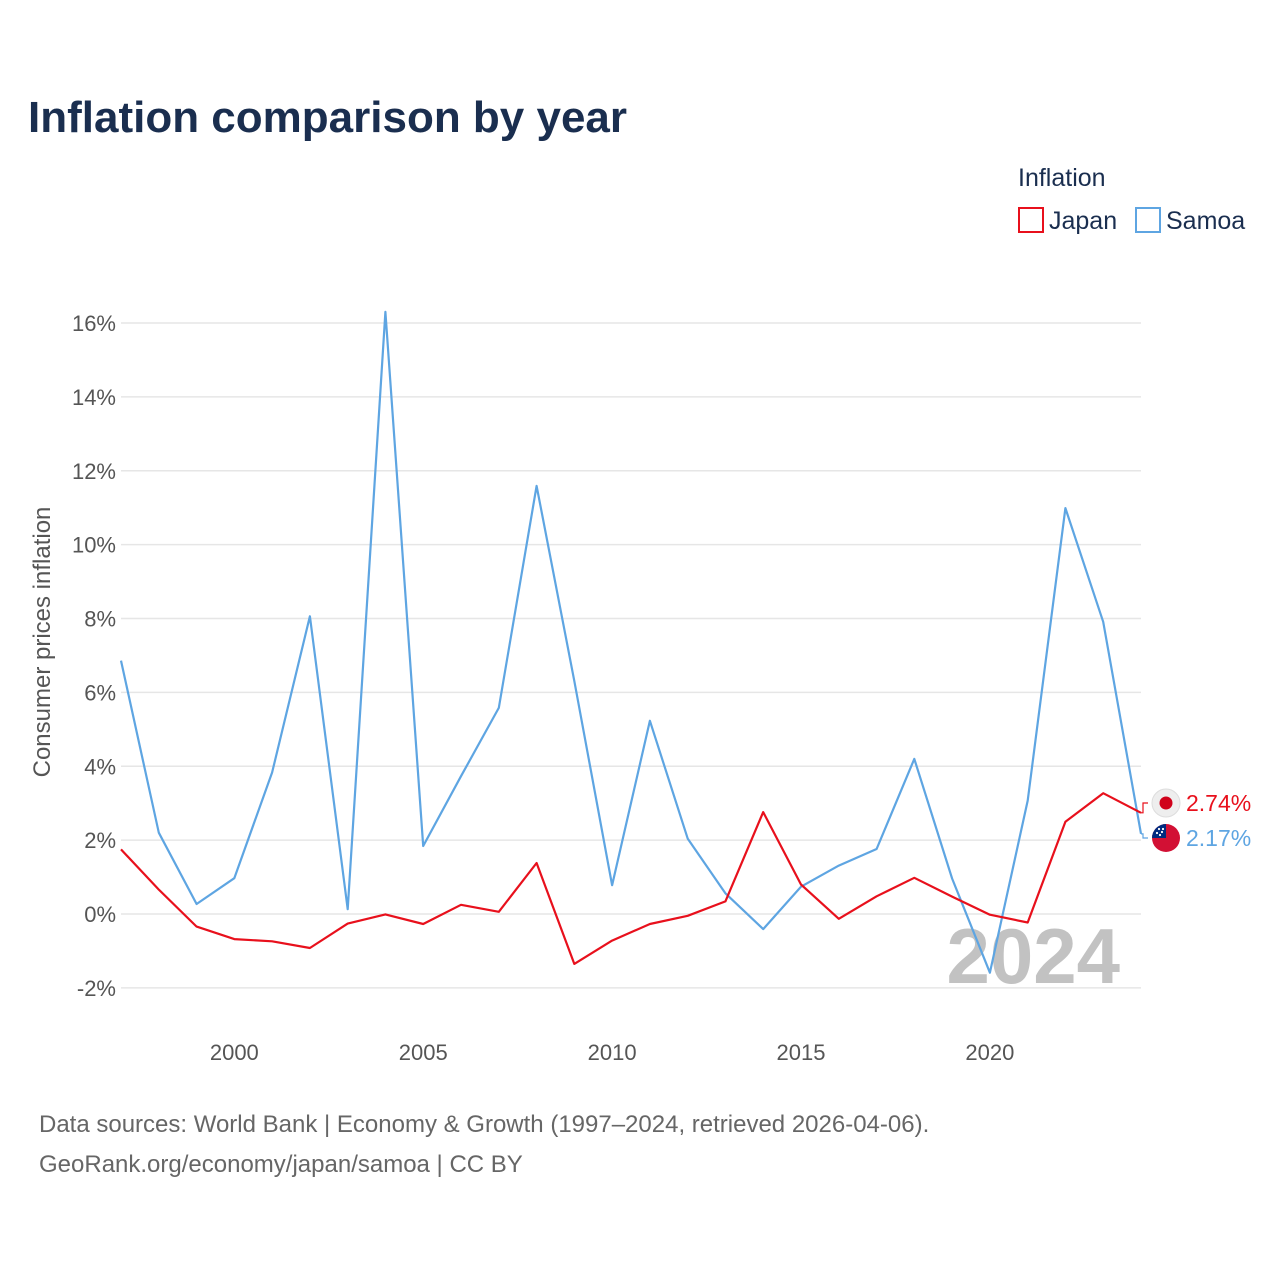 The height and width of the screenshot is (1280, 1280). Describe the element at coordinates (327, 117) in the screenshot. I see `chart-title: Inflation comparison by year` at that location.